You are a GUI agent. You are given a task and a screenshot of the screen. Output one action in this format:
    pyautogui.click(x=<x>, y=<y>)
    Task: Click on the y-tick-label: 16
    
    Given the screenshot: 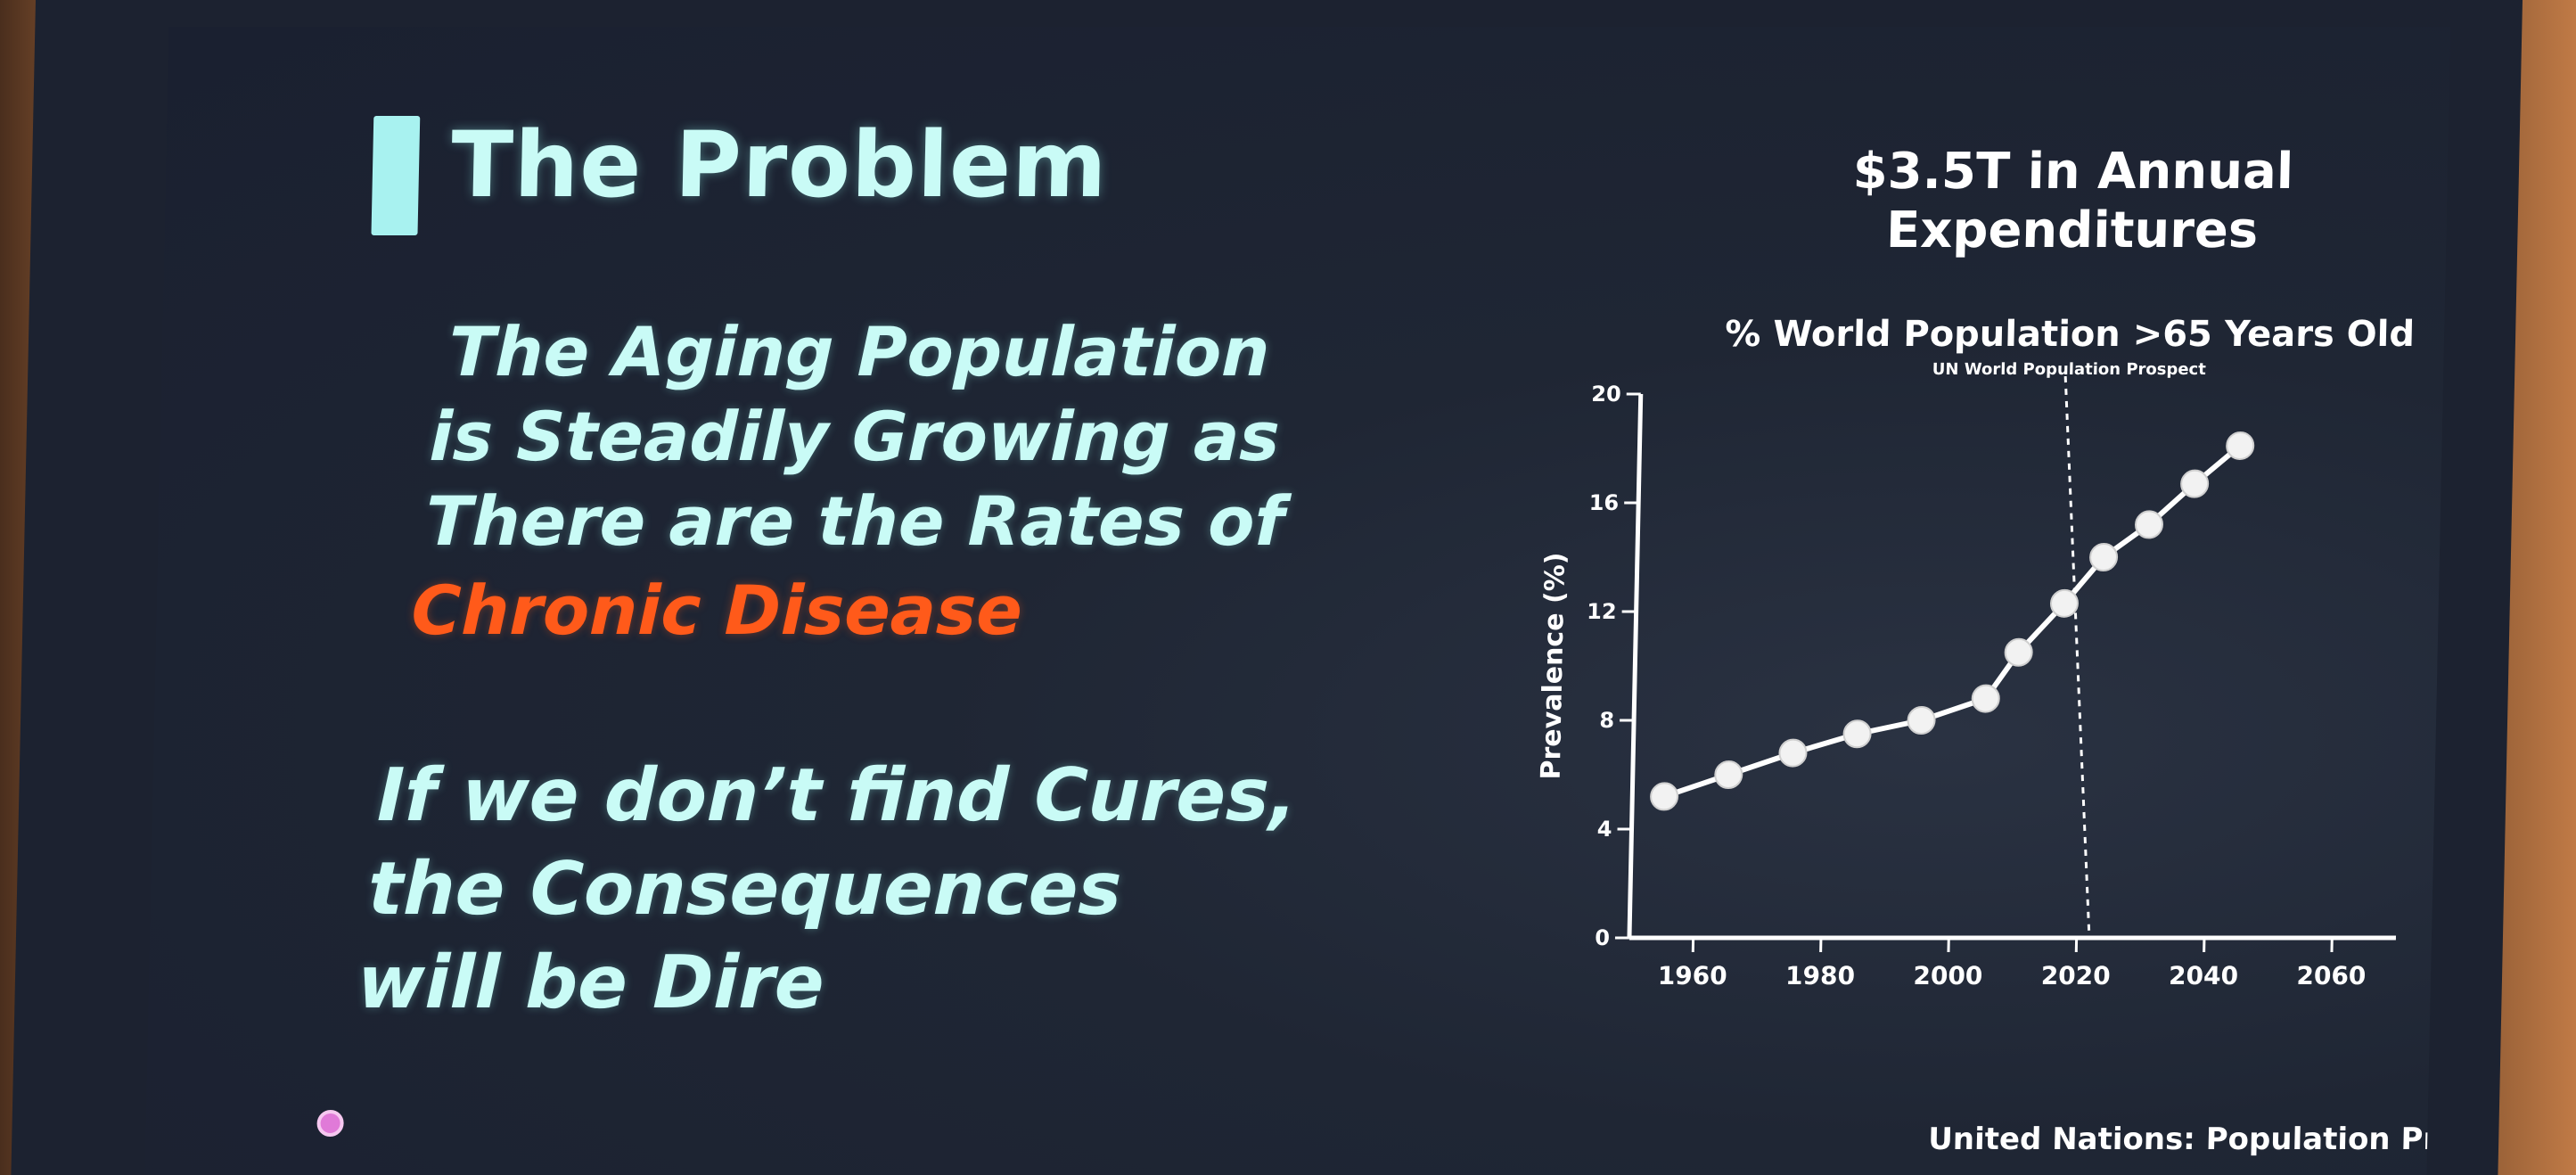 What is the action you would take?
    pyautogui.click(x=1604, y=503)
    